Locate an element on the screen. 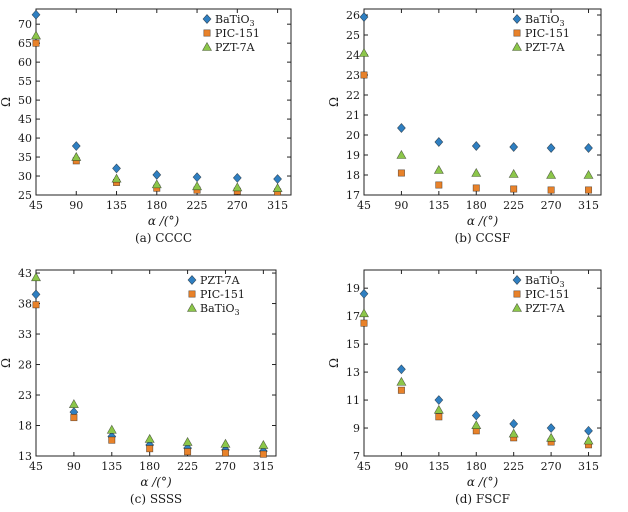 The width and height of the screenshot is (628, 512). y-tick-label: 60 is located at coordinates (25, 62).